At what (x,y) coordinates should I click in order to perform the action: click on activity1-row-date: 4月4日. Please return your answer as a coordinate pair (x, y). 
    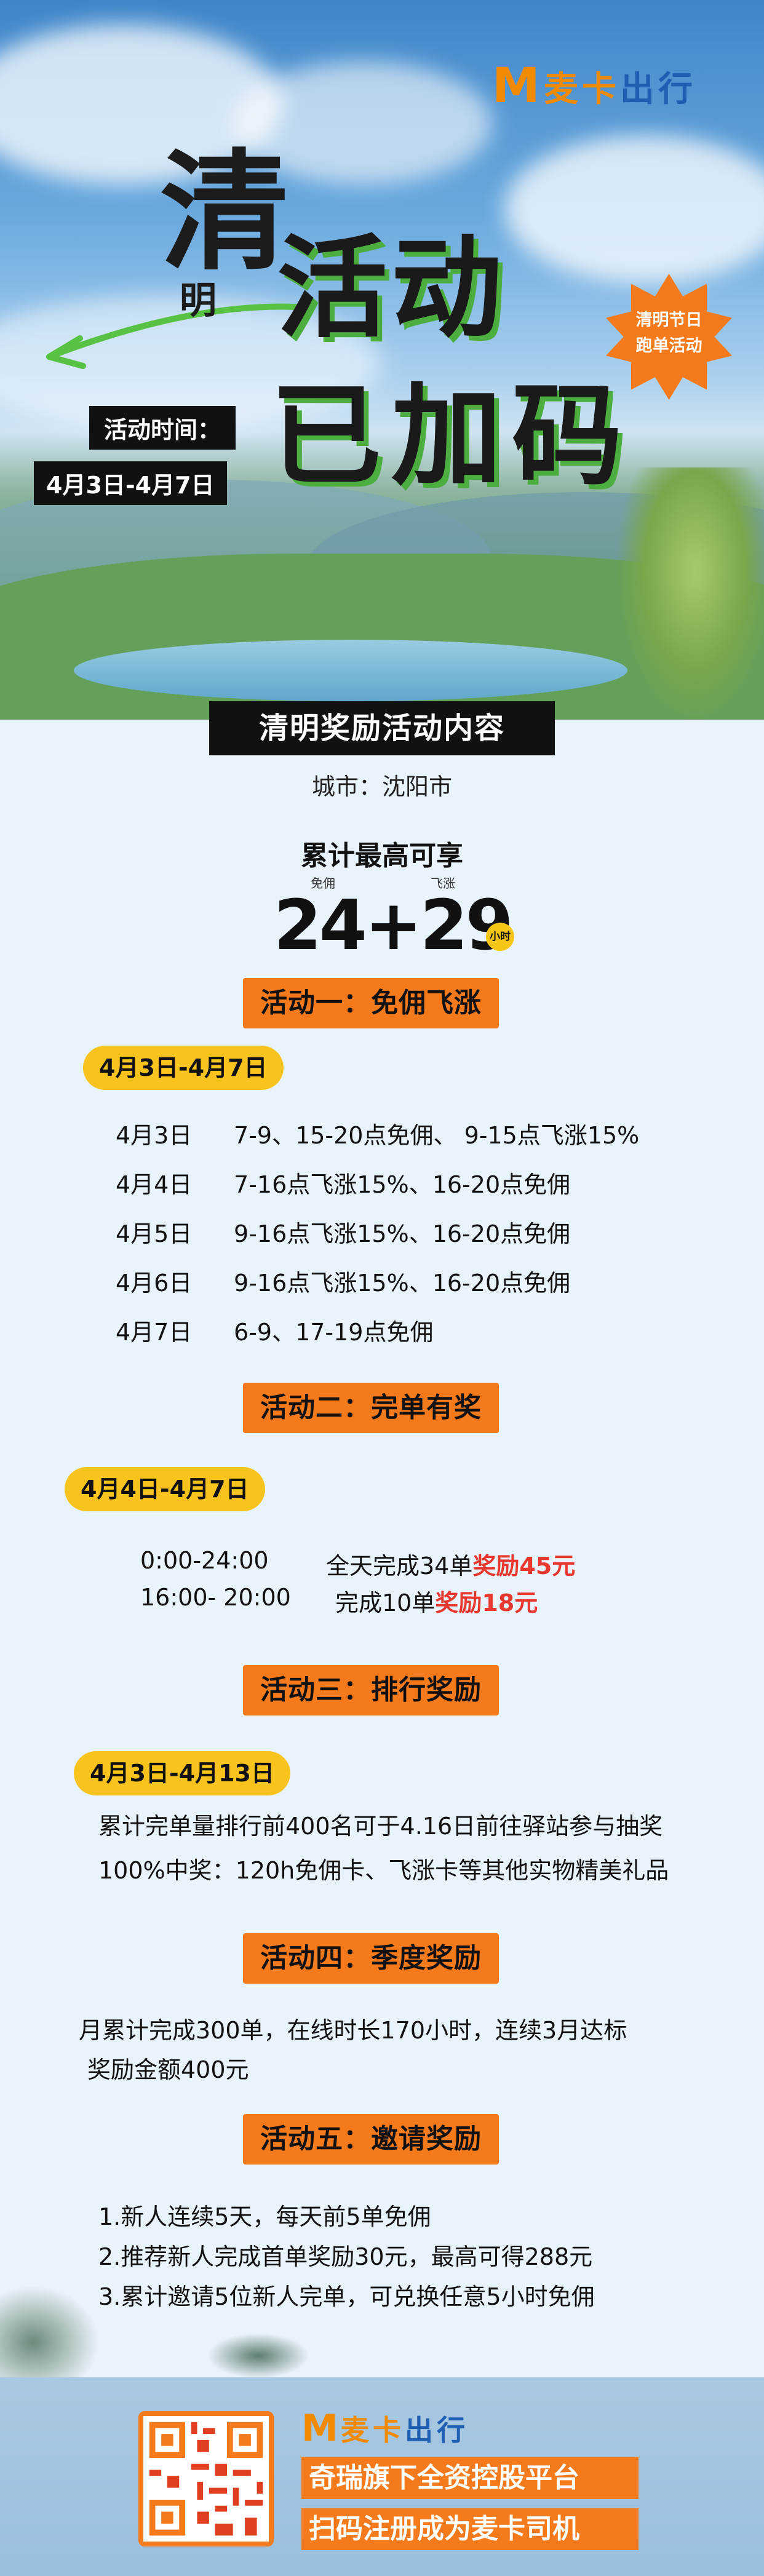
    Looking at the image, I should click on (154, 1184).